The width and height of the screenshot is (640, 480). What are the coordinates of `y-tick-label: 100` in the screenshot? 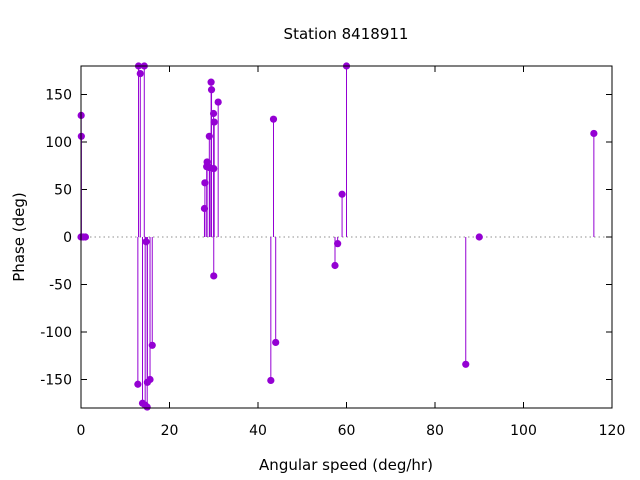 It's located at (58, 143).